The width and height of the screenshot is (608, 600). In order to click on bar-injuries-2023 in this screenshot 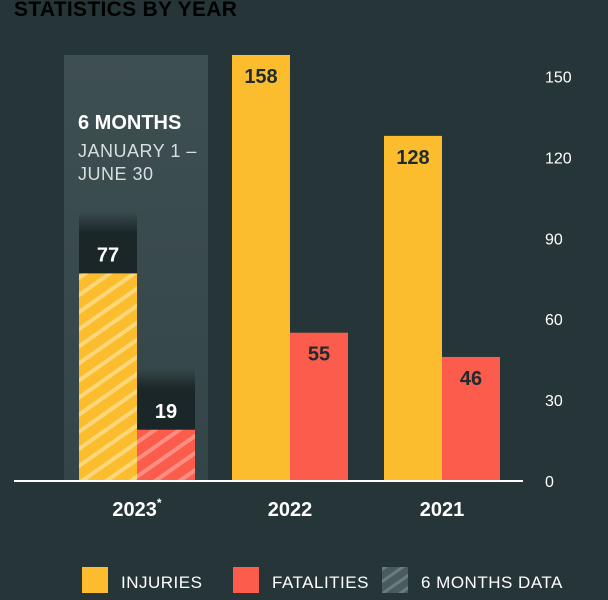, I will do `click(108, 377)`.